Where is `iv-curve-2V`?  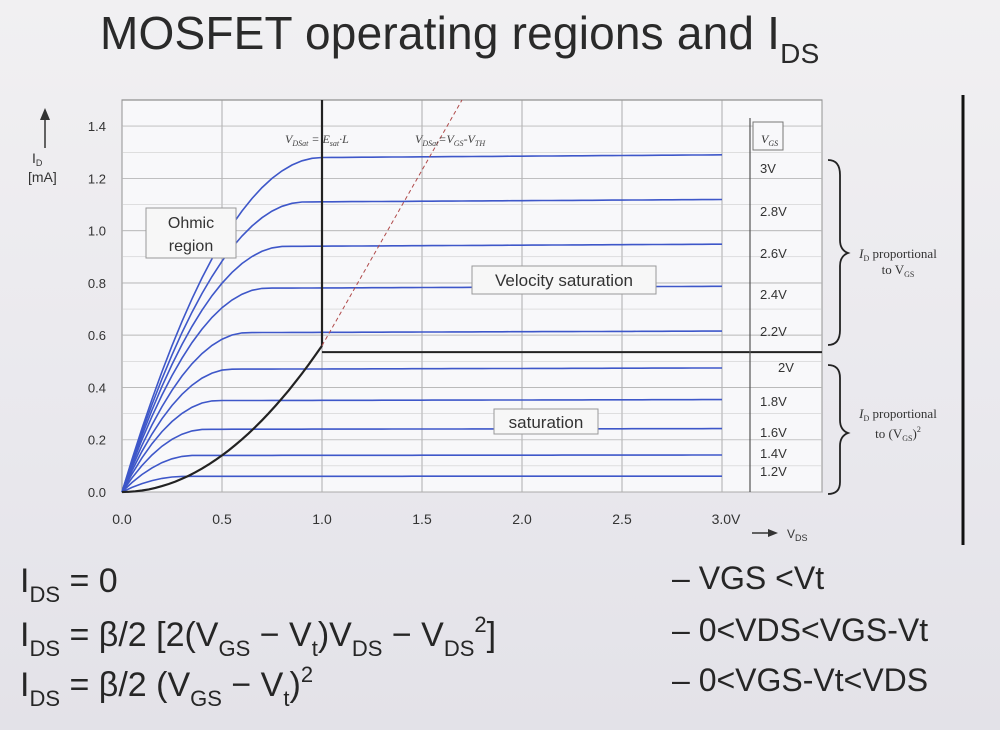 iv-curve-2V is located at coordinates (421, 430).